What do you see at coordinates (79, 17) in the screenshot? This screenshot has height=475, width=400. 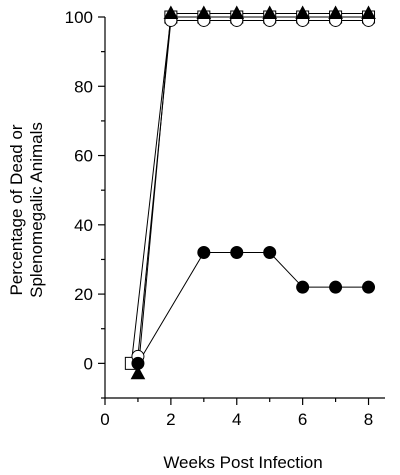 I see `y-tick-label: 100` at bounding box center [79, 17].